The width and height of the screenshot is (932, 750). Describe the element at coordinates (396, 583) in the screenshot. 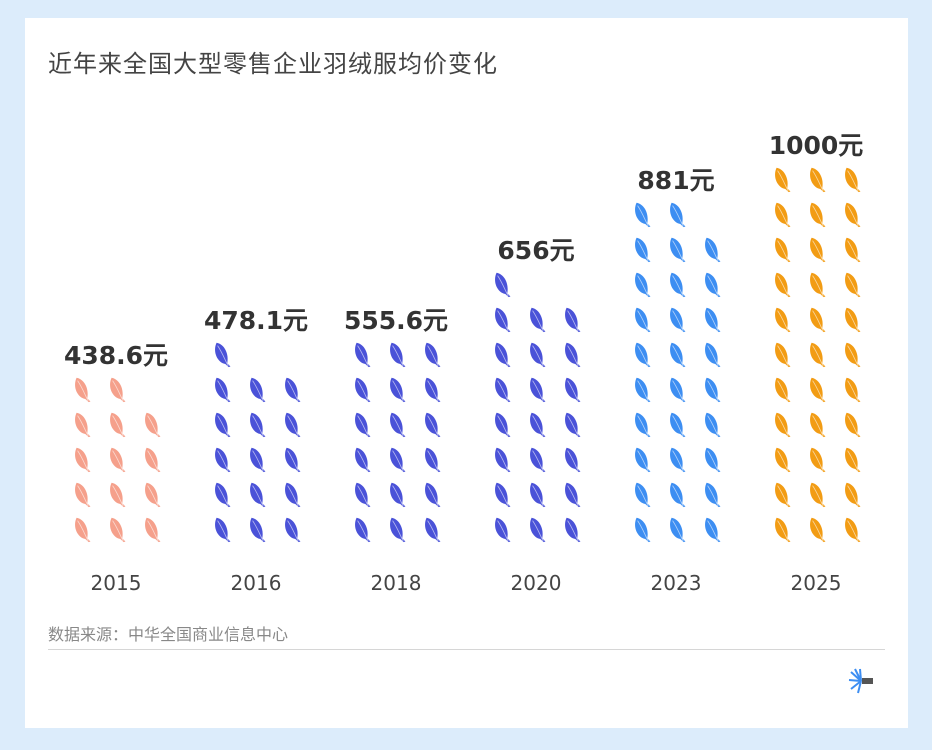

I see `year-label: 2018` at that location.